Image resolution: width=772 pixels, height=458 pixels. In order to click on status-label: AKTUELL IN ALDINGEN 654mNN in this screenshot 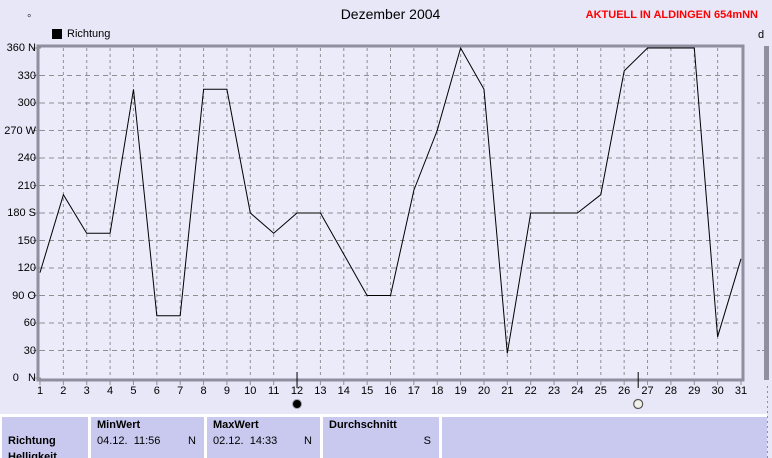, I will do `click(671, 15)`.